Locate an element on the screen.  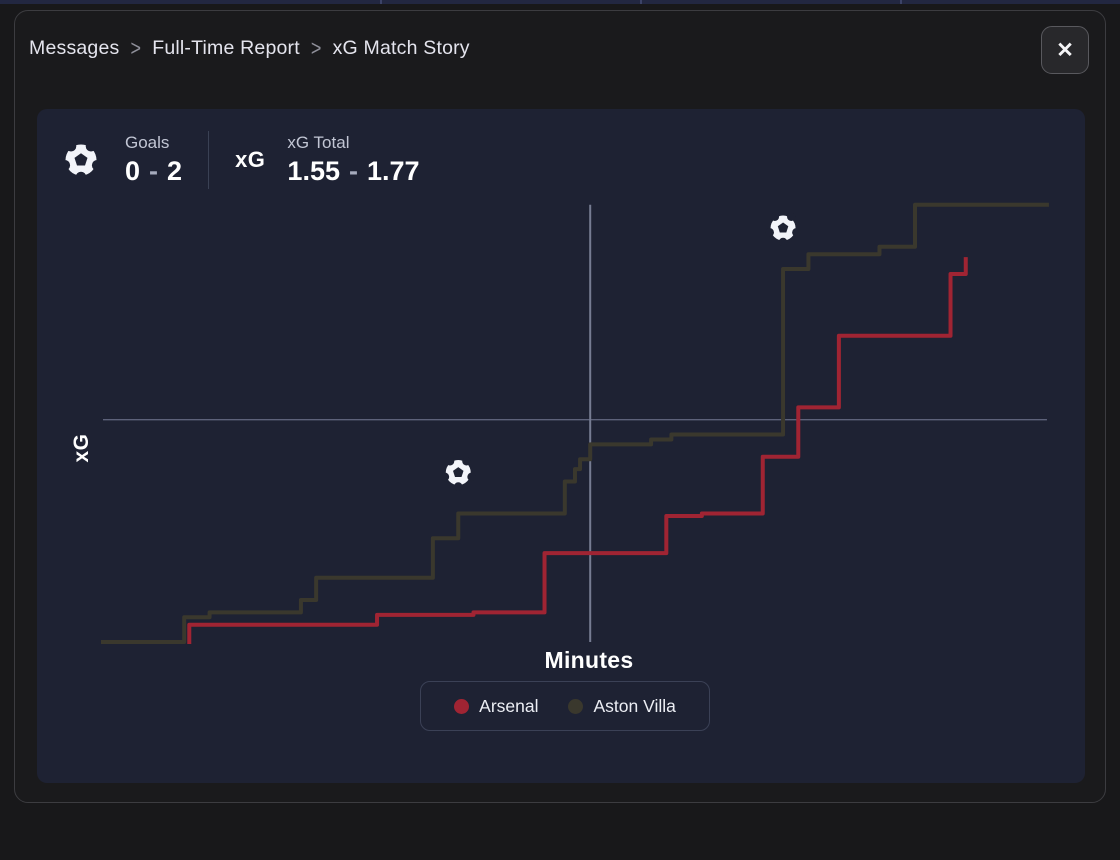
score-header: Goals 0 - 2 xG xG Total 1.55 - 1.77 is located at coordinates (241, 160).